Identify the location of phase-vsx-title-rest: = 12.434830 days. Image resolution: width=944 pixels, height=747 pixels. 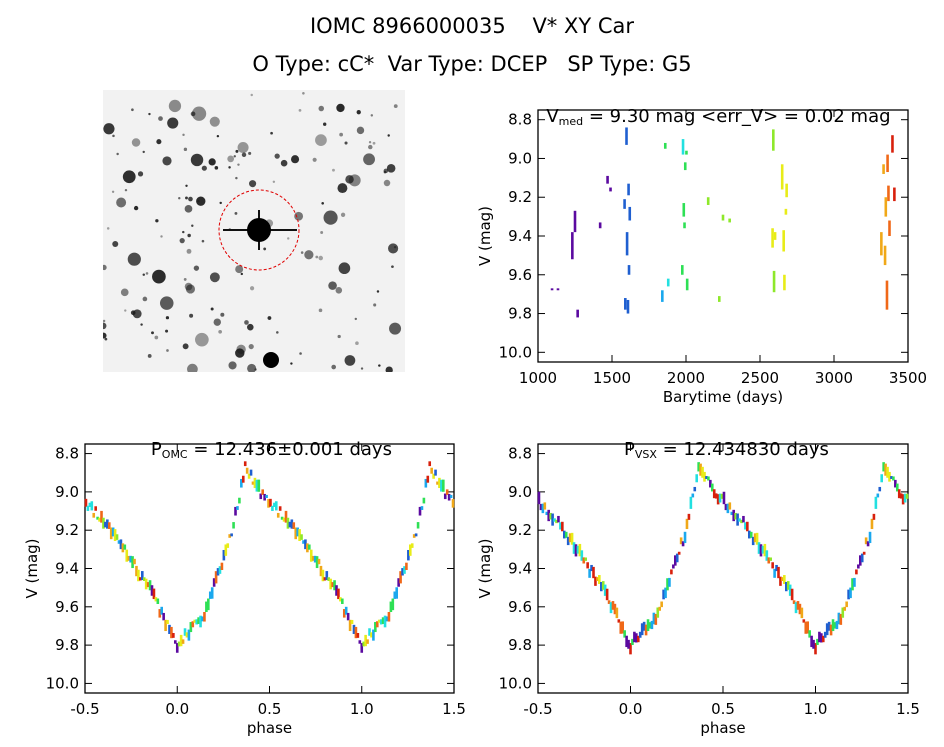
(742, 449).